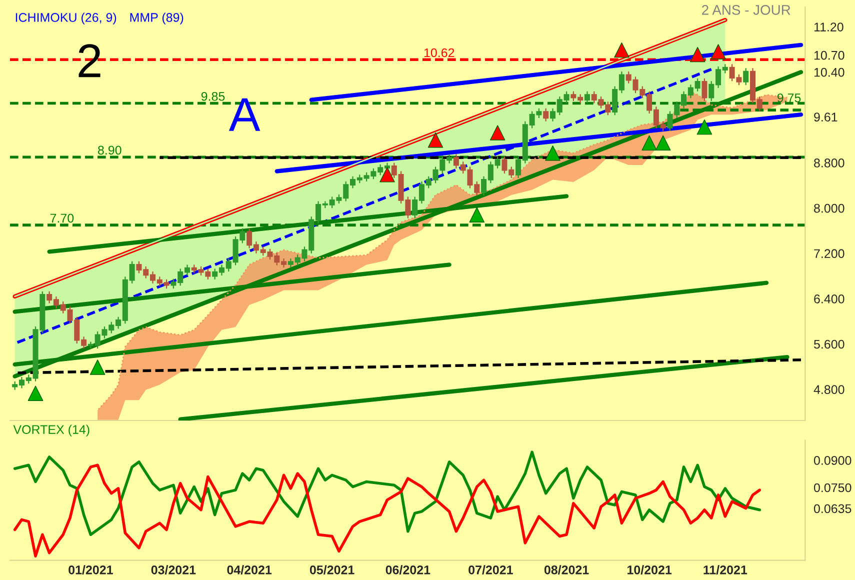 The width and height of the screenshot is (855, 580). What do you see at coordinates (66, 18) in the screenshot?
I see `annotation: ICHIMOKU (26, 9)` at bounding box center [66, 18].